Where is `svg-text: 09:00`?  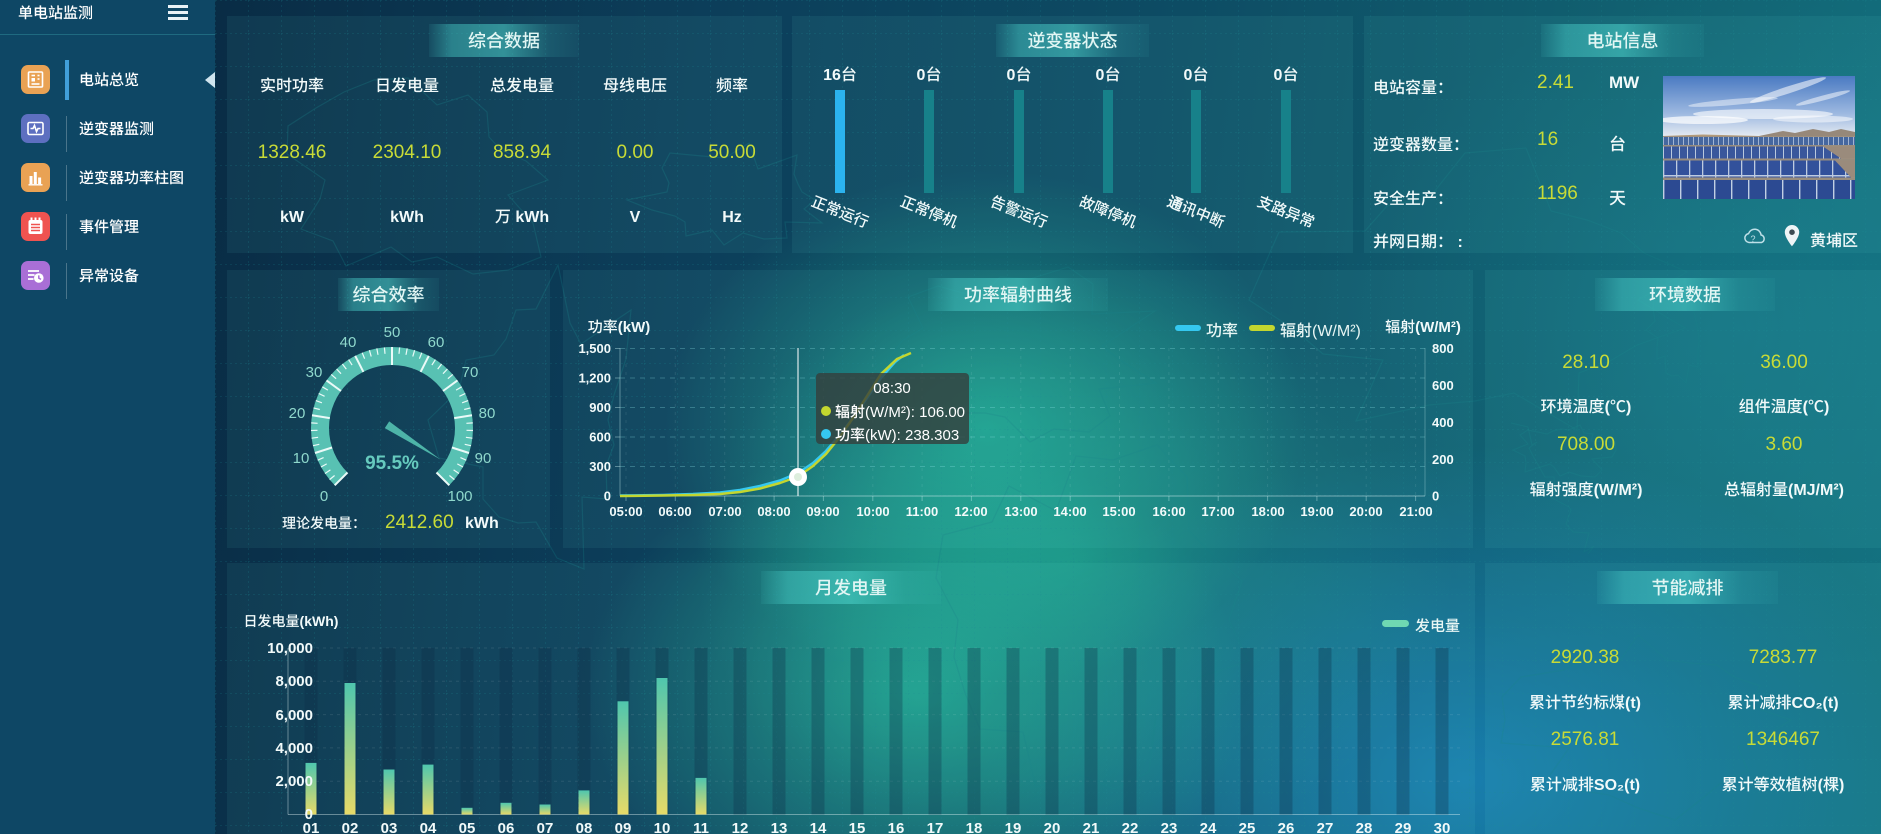 svg-text: 09:00 is located at coordinates (822, 511).